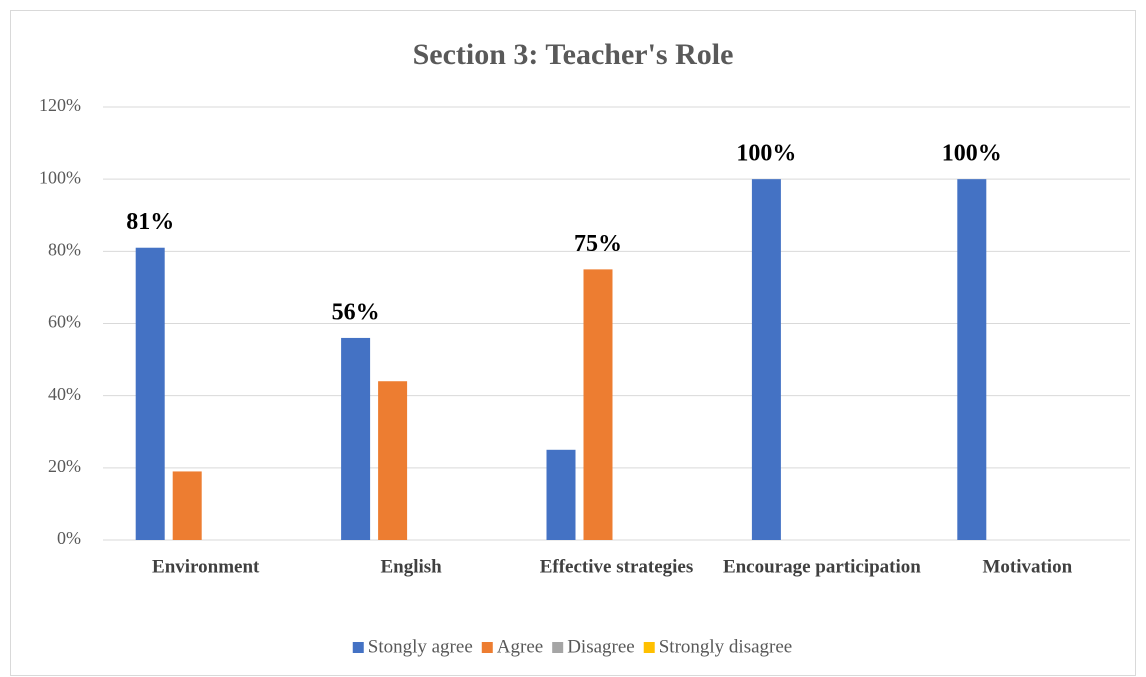 This screenshot has width=1146, height=677. What do you see at coordinates (64, 249) in the screenshot?
I see `y-tick-label: 80%` at bounding box center [64, 249].